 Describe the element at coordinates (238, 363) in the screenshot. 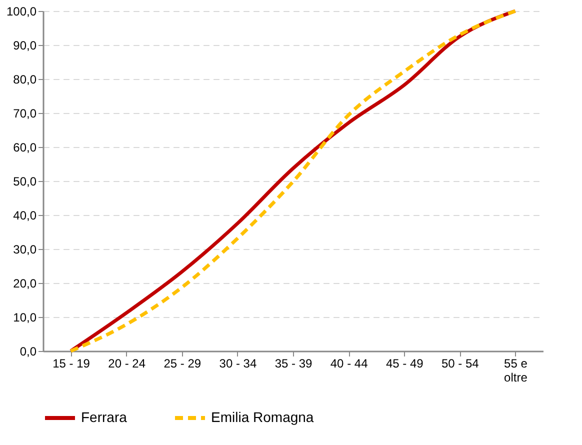

I see `x-tick-label: 30 - 34` at that location.